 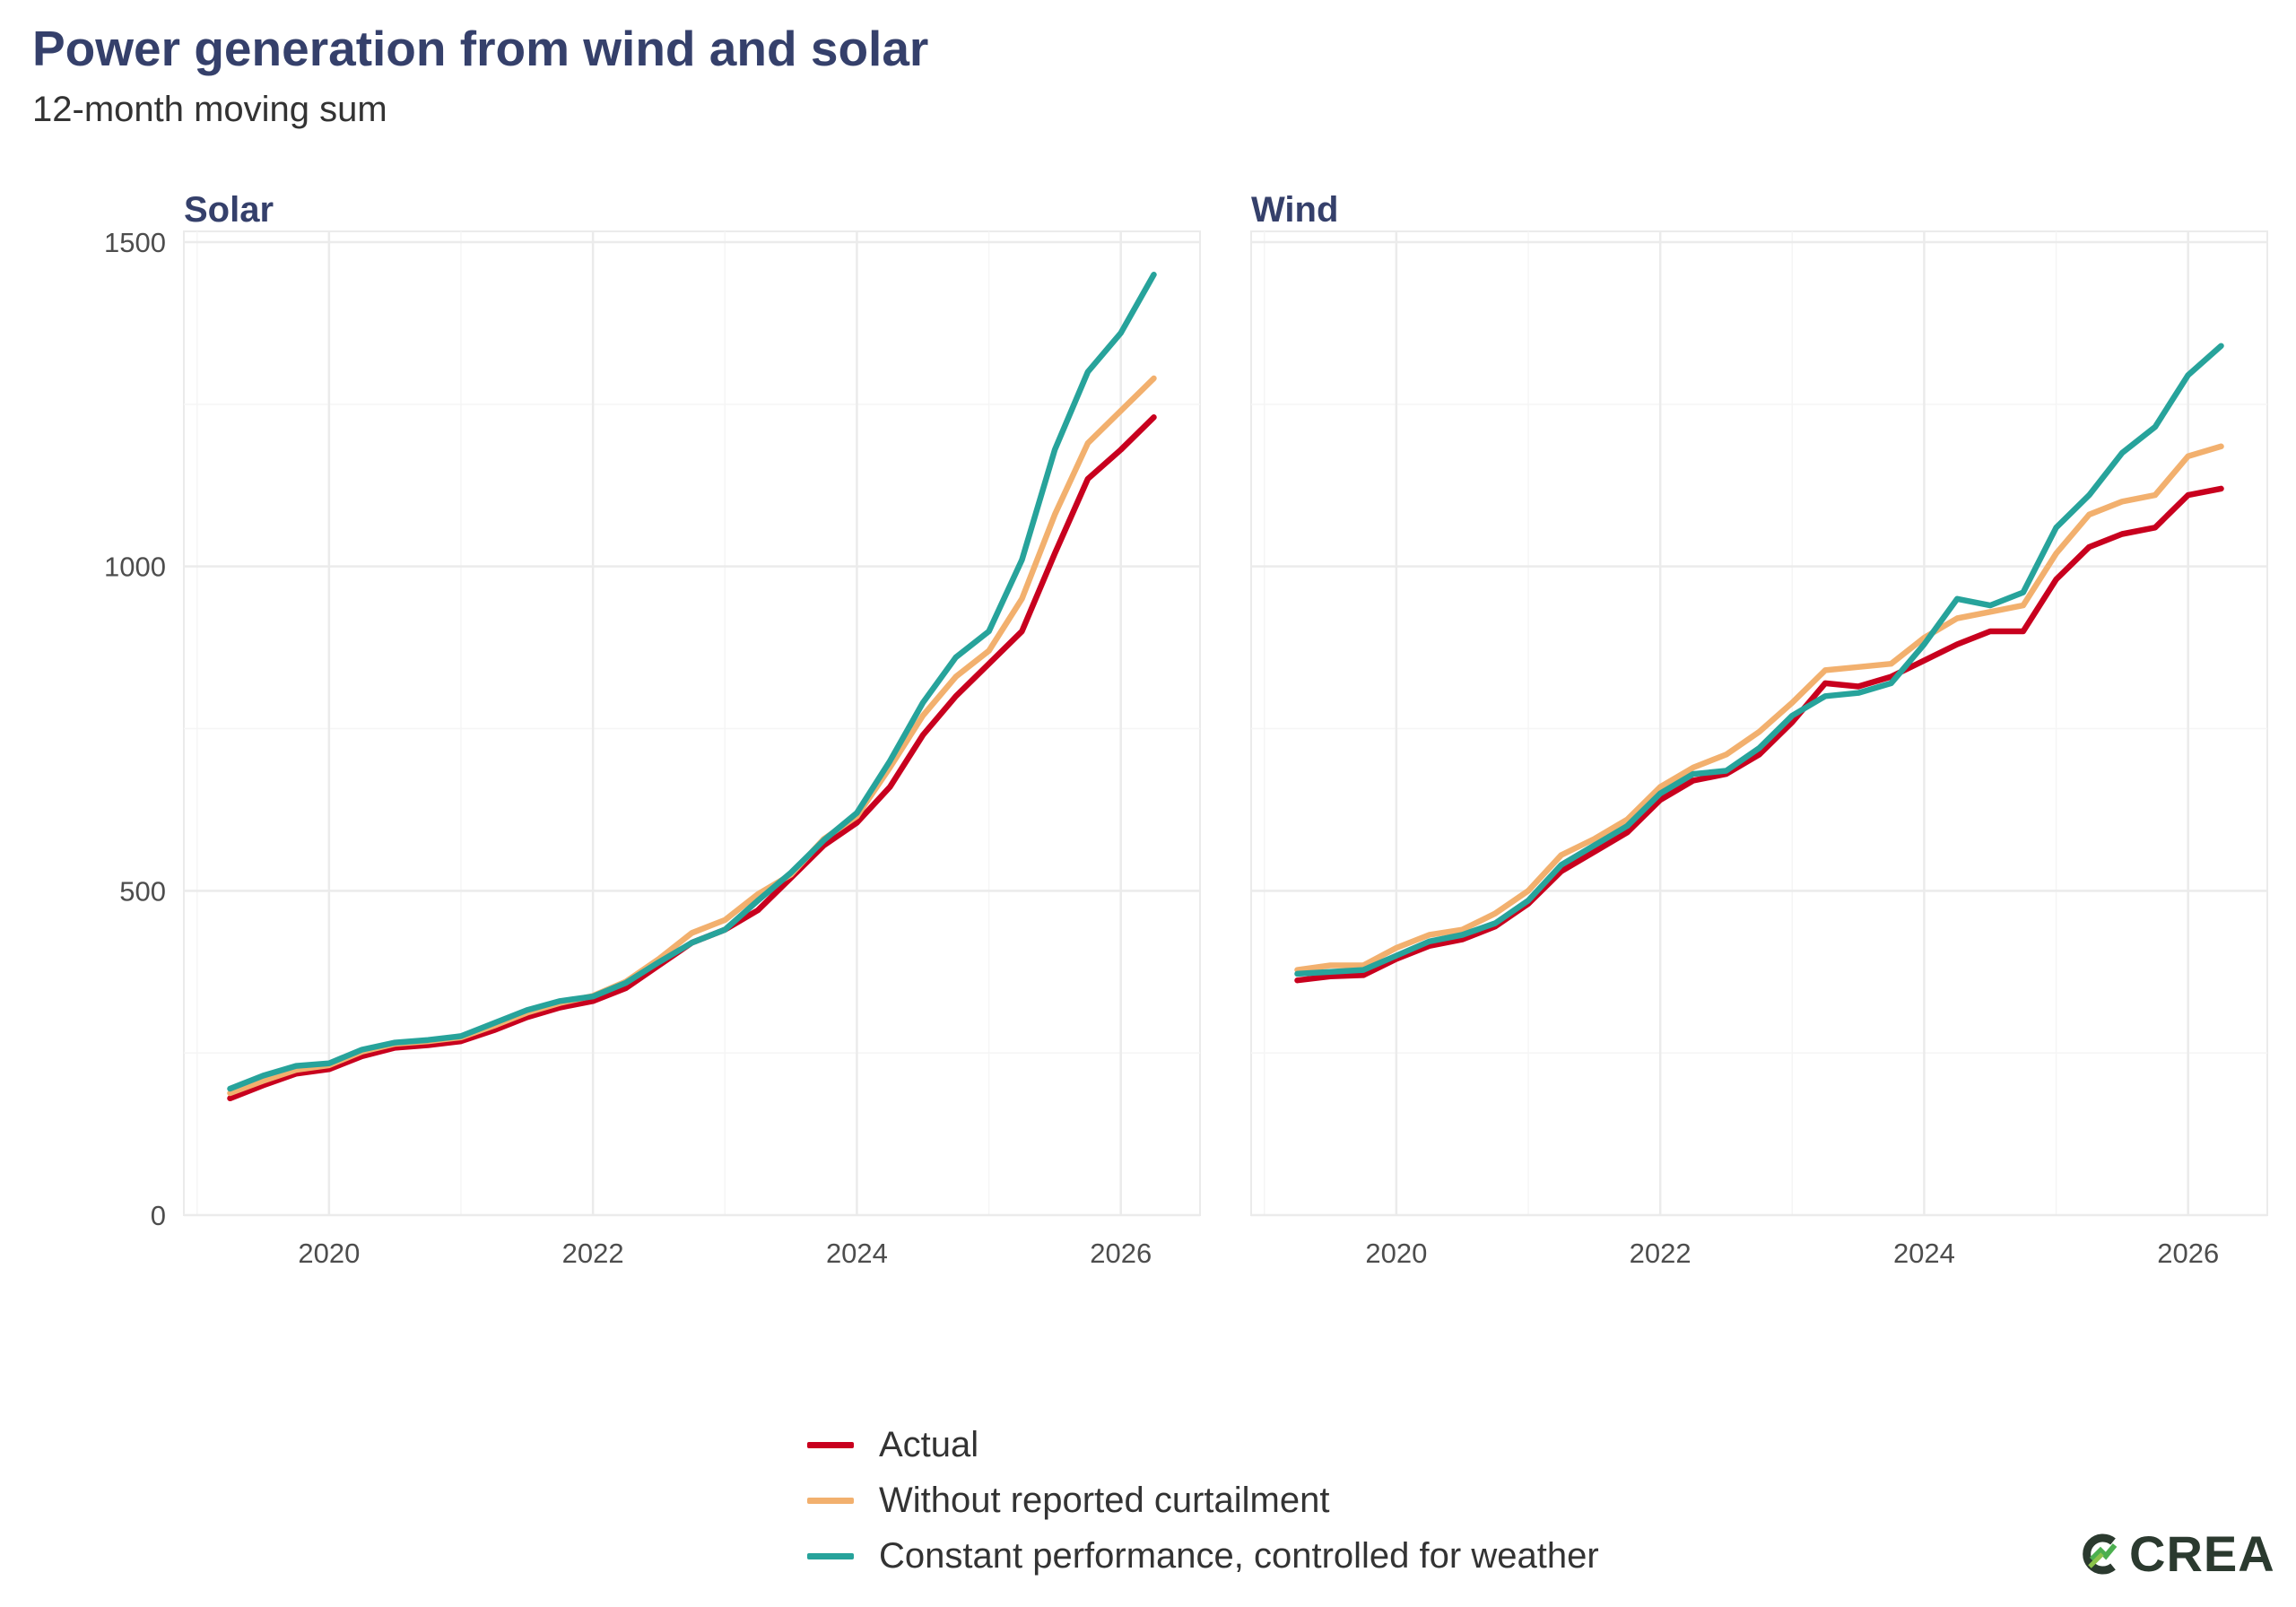 What do you see at coordinates (135, 243) in the screenshot?
I see `y-tick-label: 1500` at bounding box center [135, 243].